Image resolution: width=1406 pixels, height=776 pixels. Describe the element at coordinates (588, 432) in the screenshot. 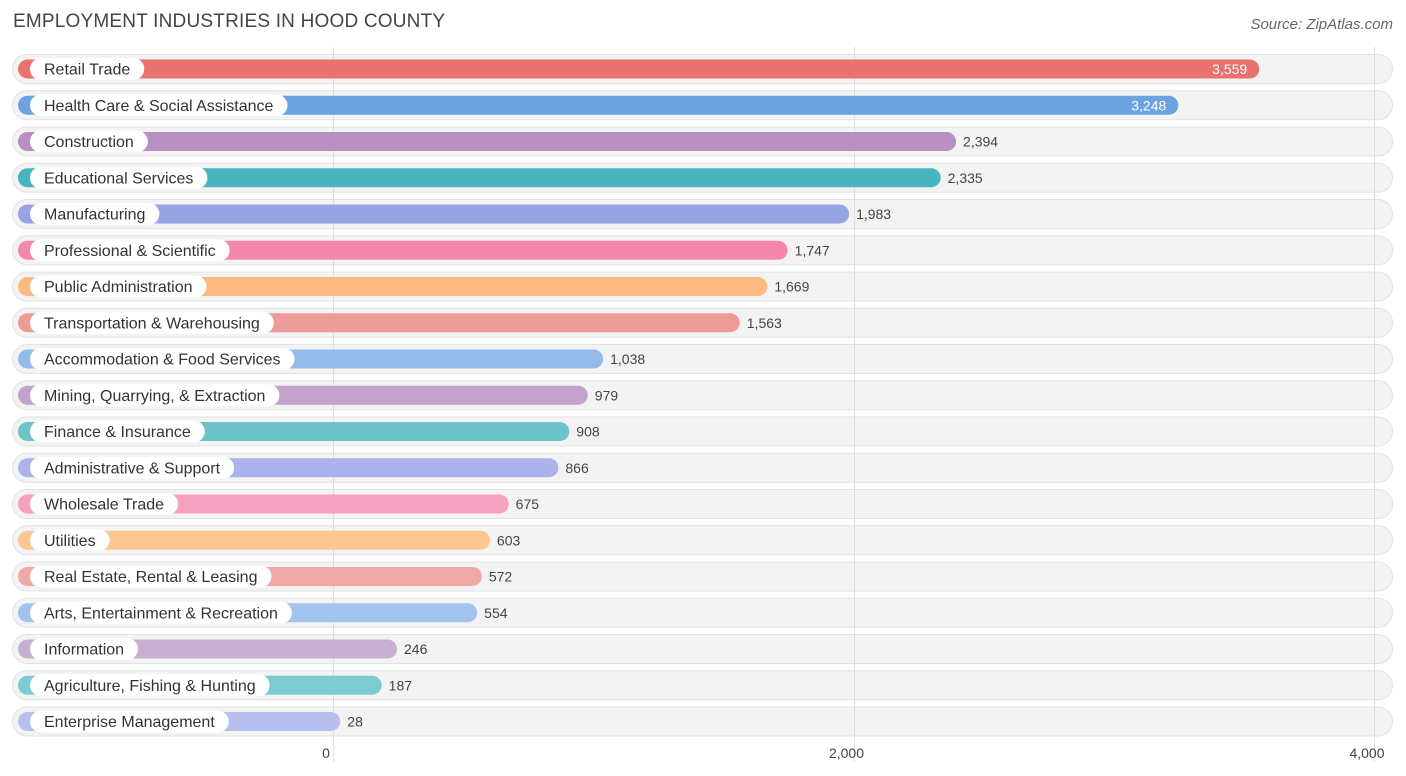

I see `value-label: 908` at that location.